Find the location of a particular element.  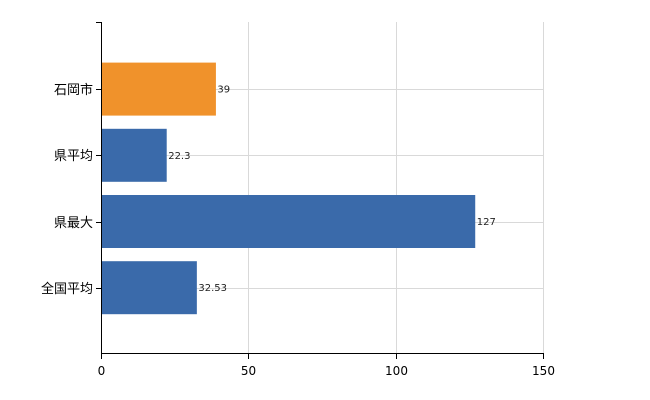

x-tick-label: 100 is located at coordinates (396, 371).